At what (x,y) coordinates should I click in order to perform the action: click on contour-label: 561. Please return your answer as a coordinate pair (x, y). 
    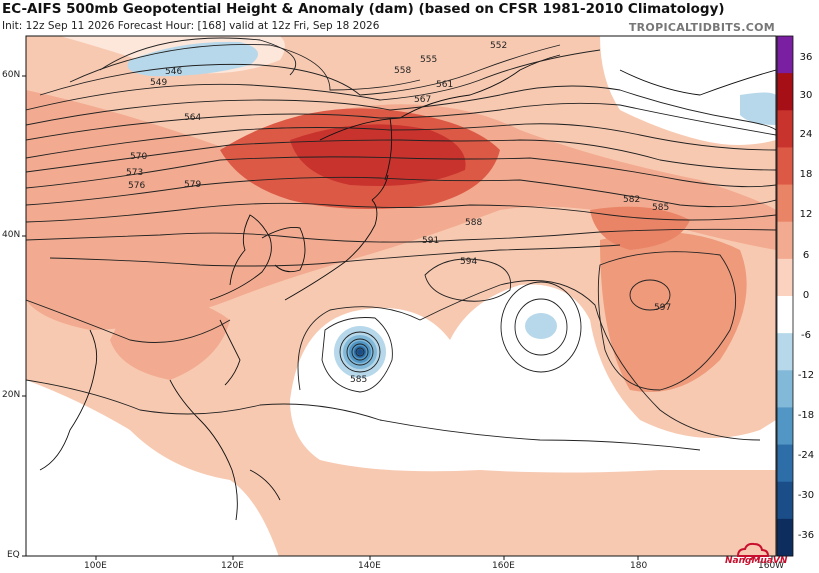
    Looking at the image, I should click on (445, 85).